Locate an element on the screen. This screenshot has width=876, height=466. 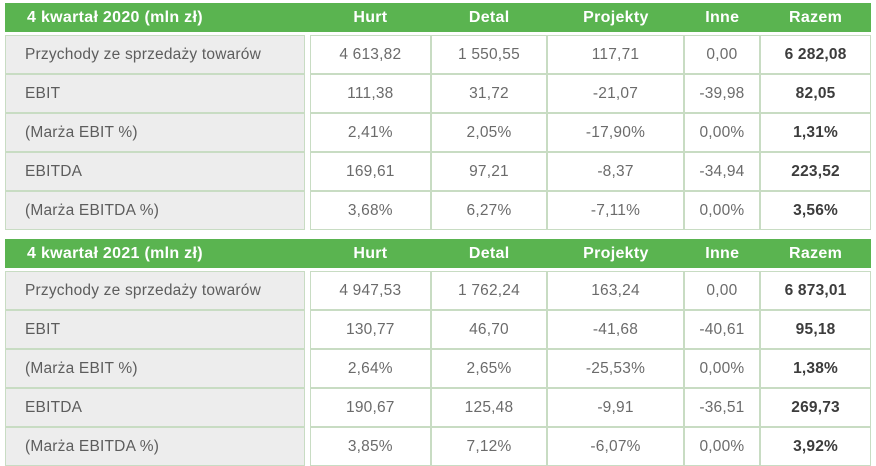
total-cell: 1,31% is located at coordinates (815, 132).